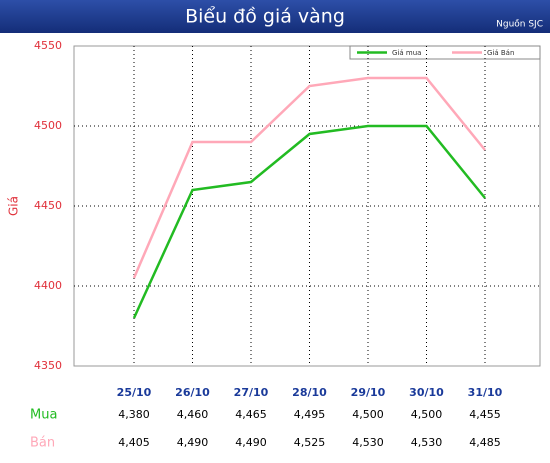 The width and height of the screenshot is (550, 463). What do you see at coordinates (485, 442) in the screenshot?
I see `table-value: 4,485` at bounding box center [485, 442].